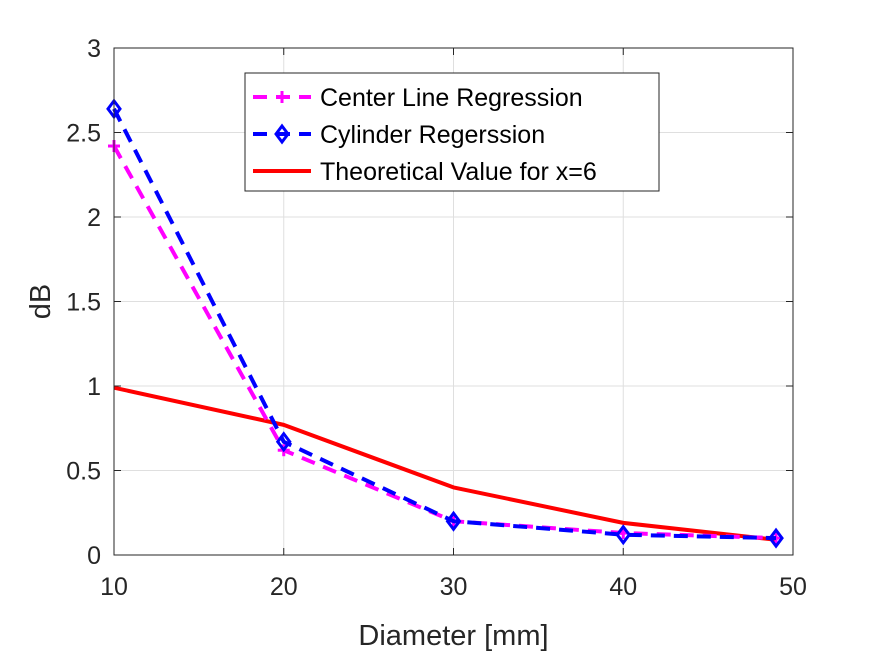 This screenshot has width=875, height=656. What do you see at coordinates (83, 303) in the screenshot?
I see `y-tick-label: 1.5` at bounding box center [83, 303].